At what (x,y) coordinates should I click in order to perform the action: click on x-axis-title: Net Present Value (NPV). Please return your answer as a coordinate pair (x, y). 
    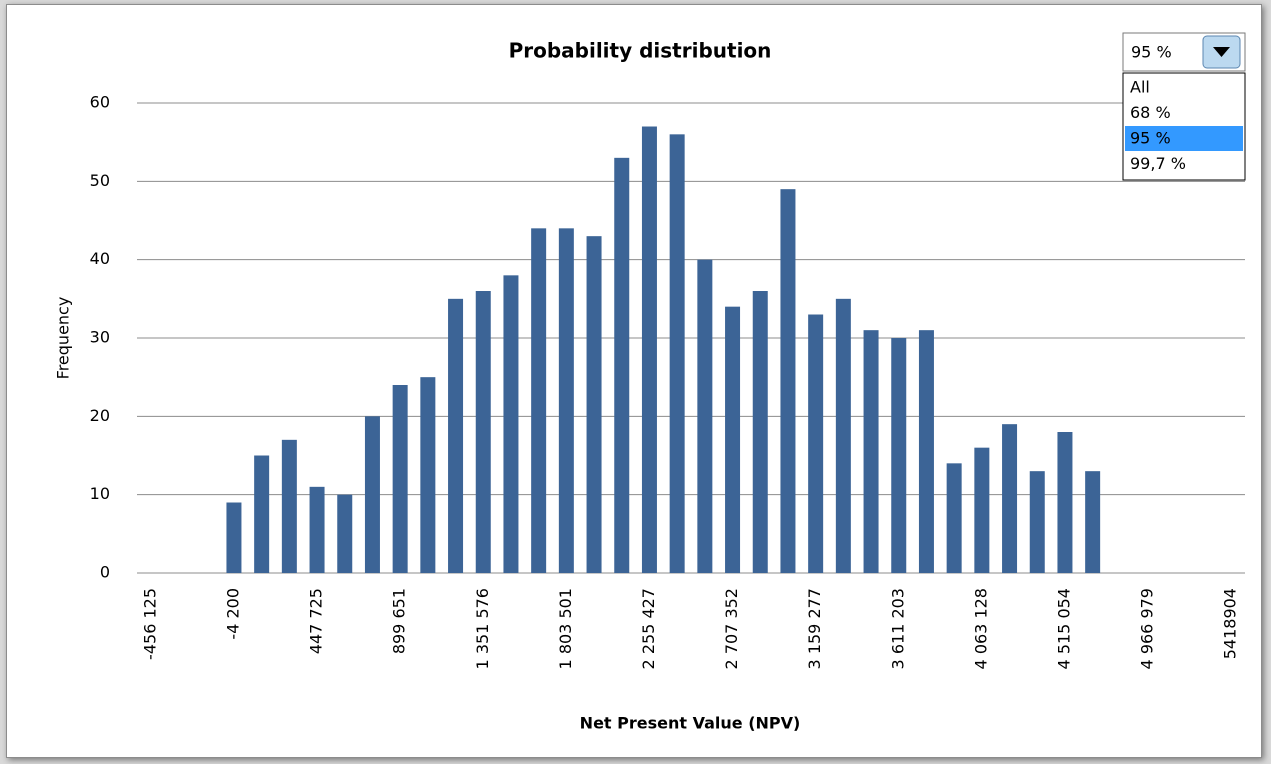
    Looking at the image, I should click on (690, 723).